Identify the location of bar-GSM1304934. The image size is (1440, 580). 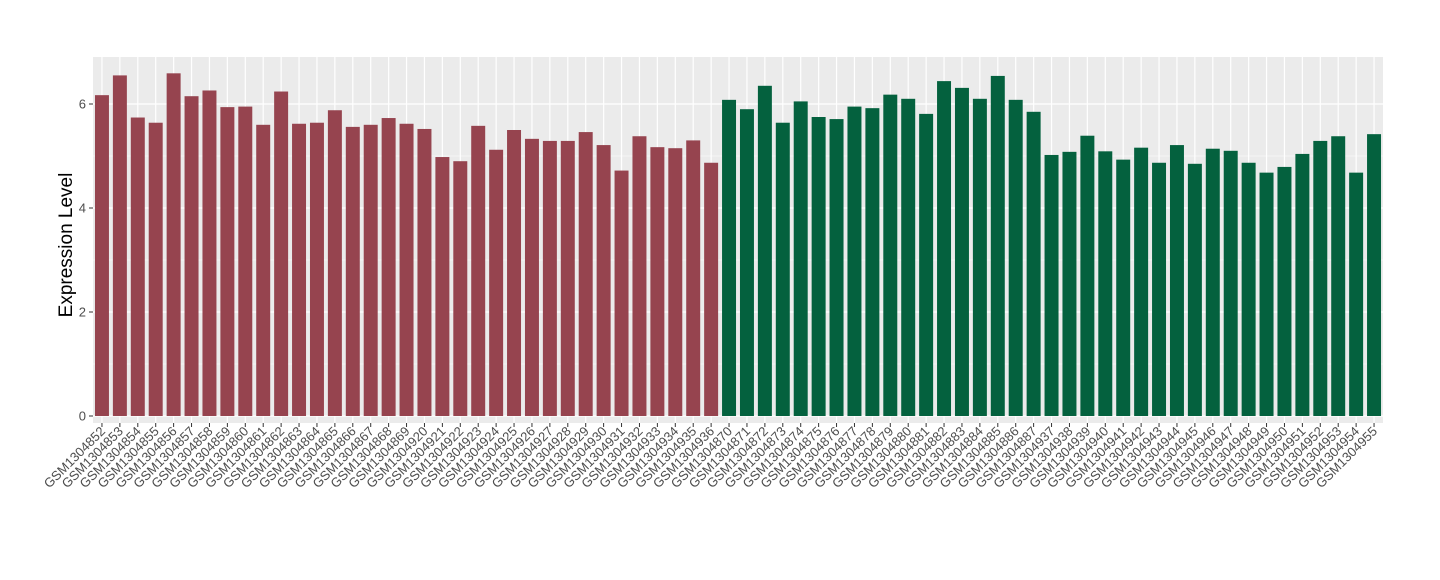
(675, 282).